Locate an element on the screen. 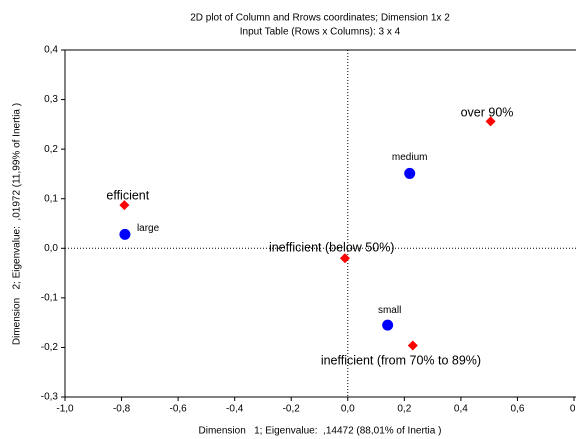  y-tick-label: 0,0 is located at coordinates (51, 248).